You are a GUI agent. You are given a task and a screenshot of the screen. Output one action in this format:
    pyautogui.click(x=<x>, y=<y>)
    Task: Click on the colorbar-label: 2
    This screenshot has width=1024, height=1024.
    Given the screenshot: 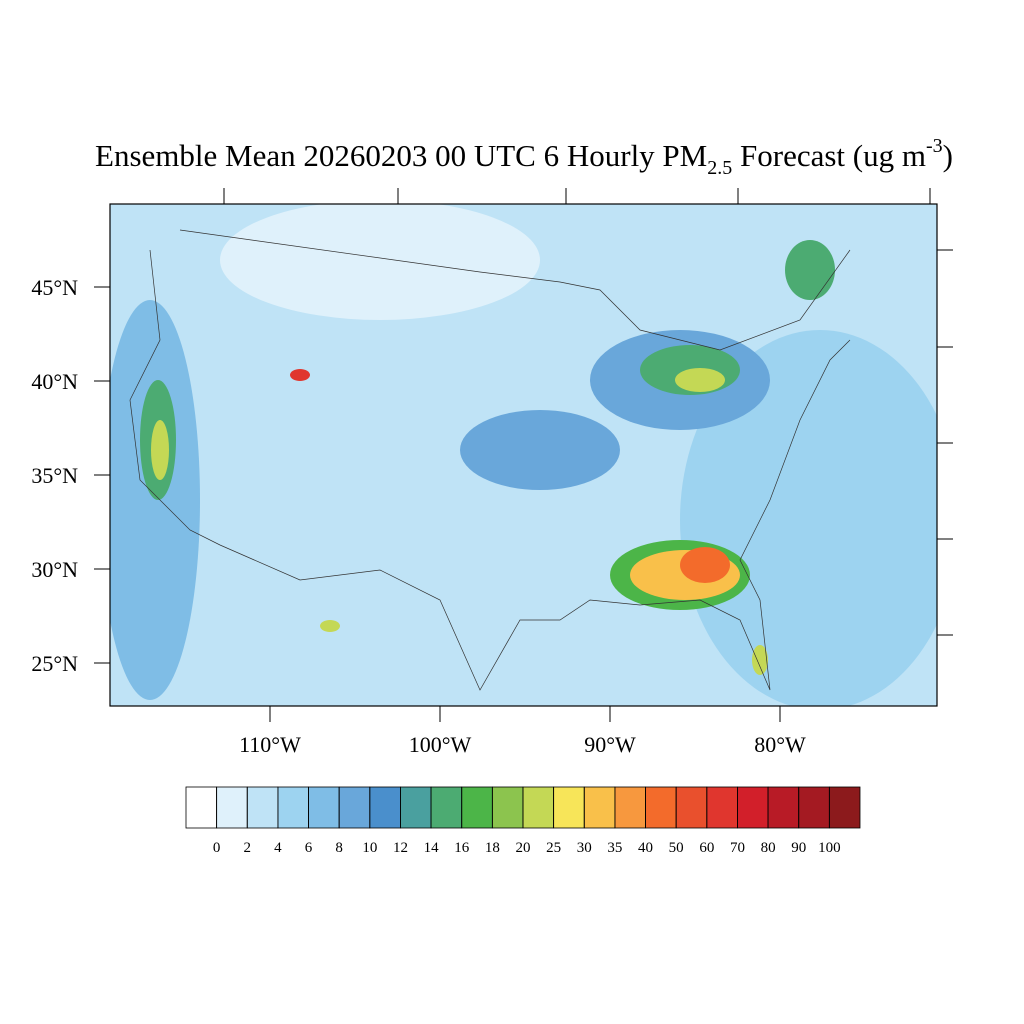 What is the action you would take?
    pyautogui.click(x=248, y=848)
    